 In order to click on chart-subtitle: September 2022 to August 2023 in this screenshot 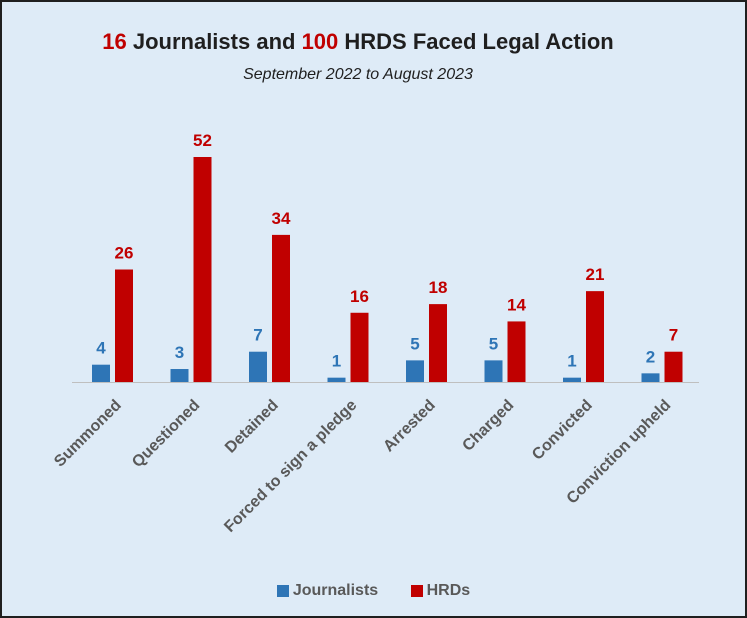, I will do `click(358, 74)`.